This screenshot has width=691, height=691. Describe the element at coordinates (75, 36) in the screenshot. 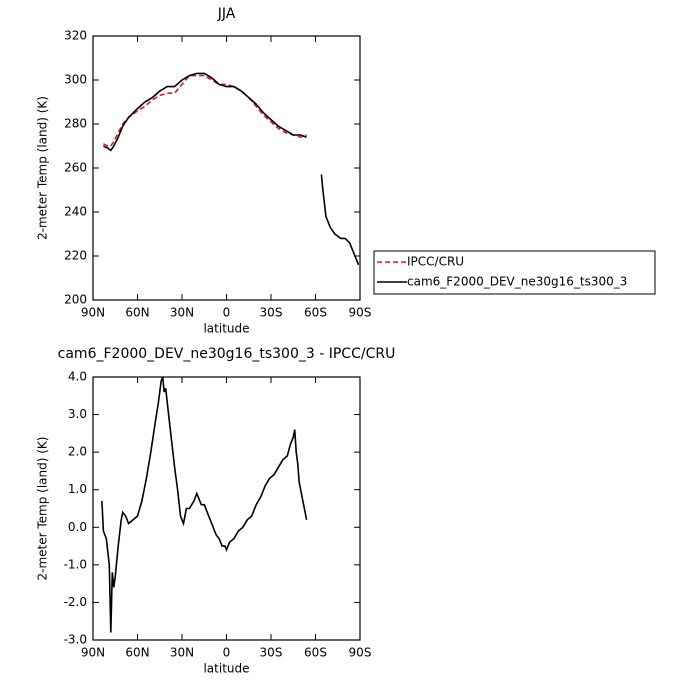

I see `y-tick-label: 320` at that location.